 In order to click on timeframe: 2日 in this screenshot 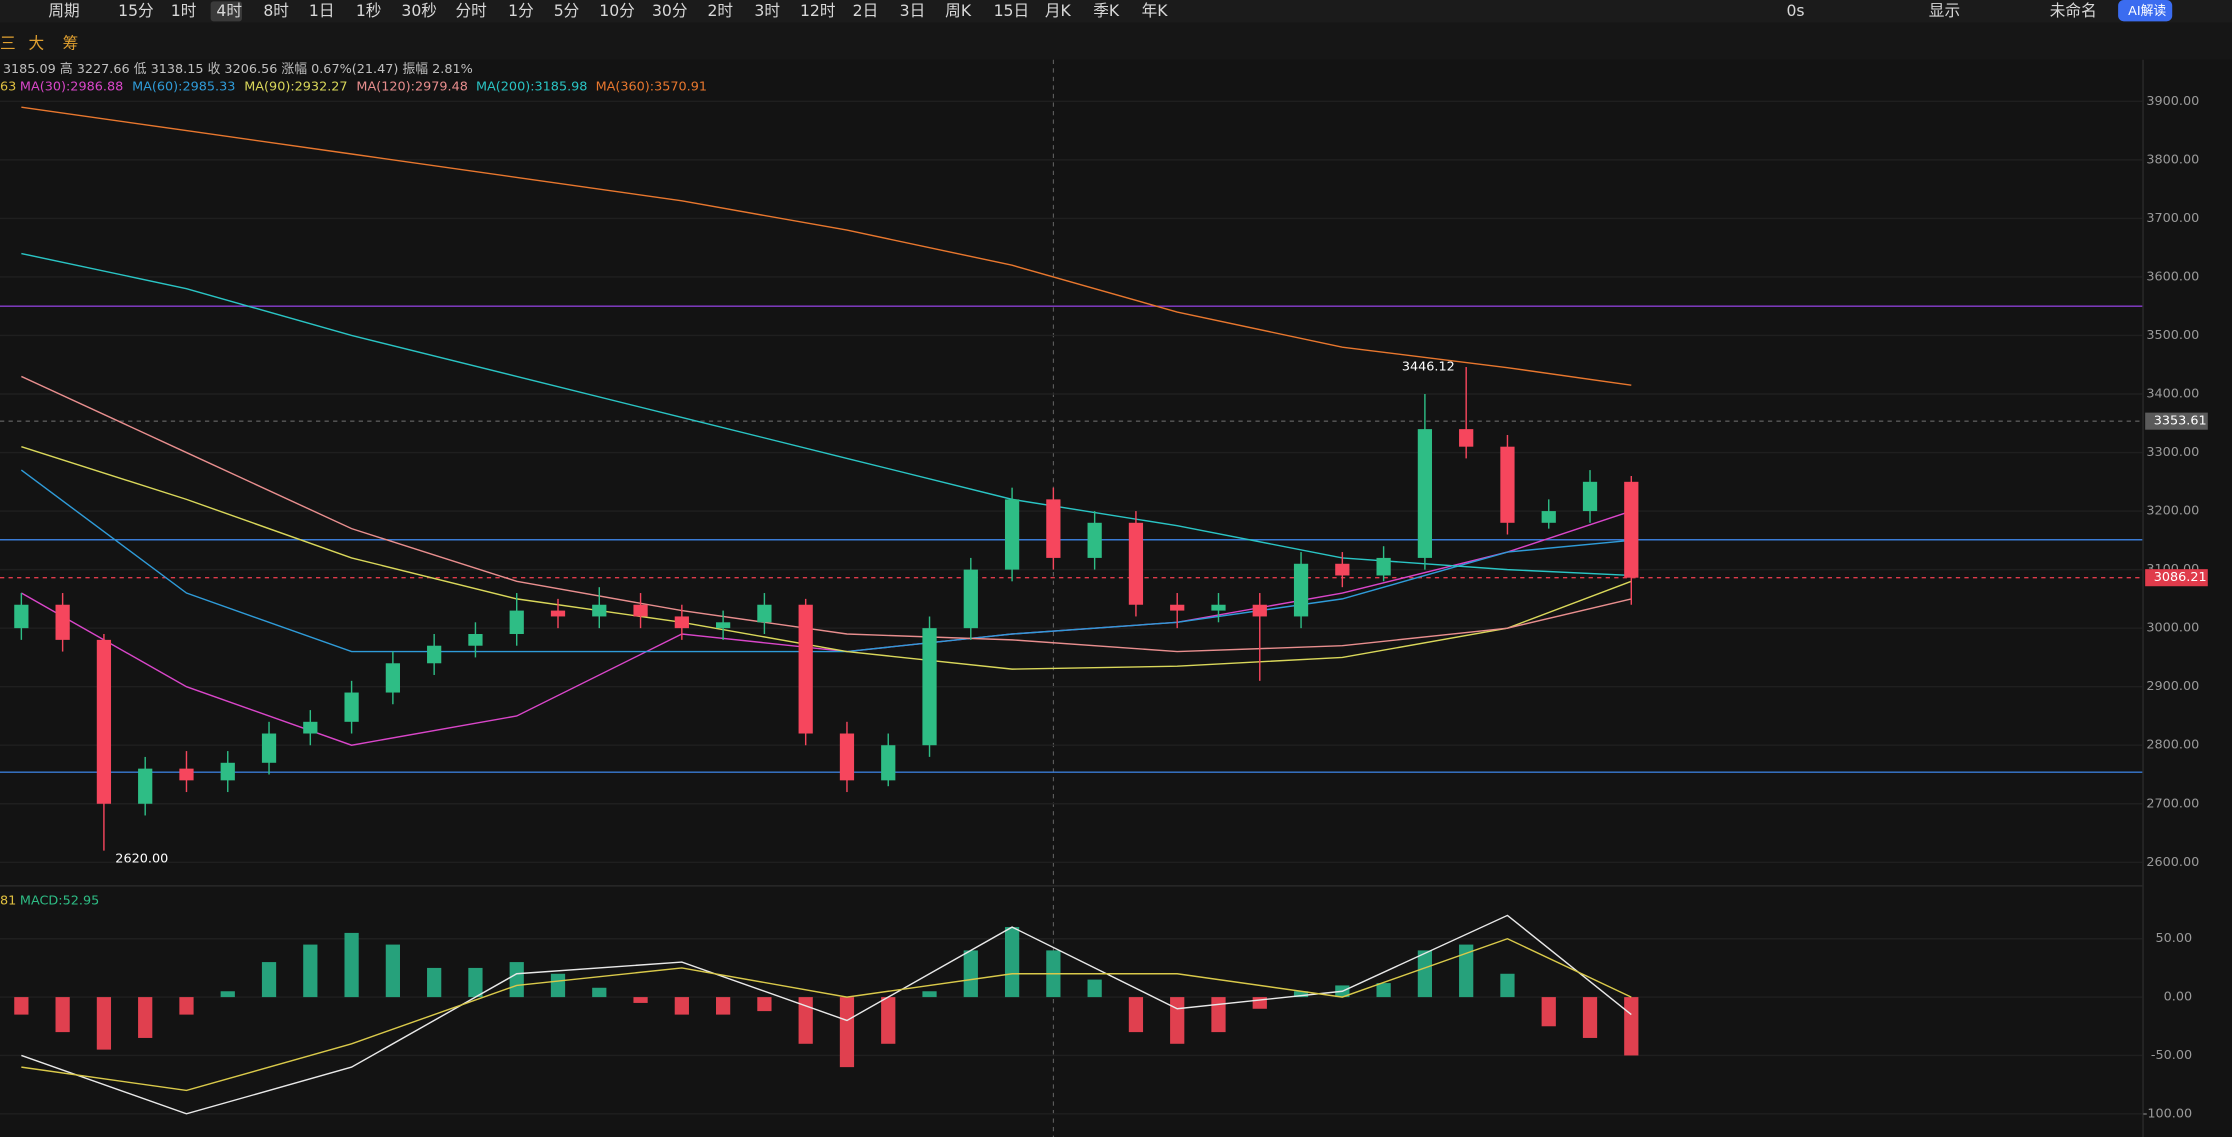, I will do `click(866, 10)`.